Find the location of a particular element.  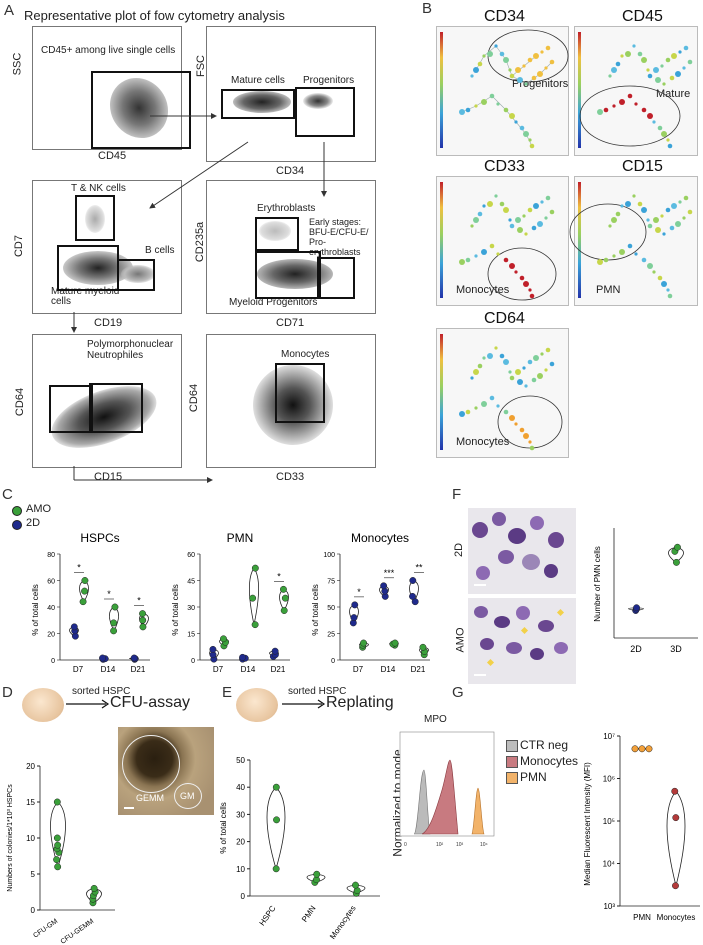

sig-label: * is located at coordinates (109, 594).